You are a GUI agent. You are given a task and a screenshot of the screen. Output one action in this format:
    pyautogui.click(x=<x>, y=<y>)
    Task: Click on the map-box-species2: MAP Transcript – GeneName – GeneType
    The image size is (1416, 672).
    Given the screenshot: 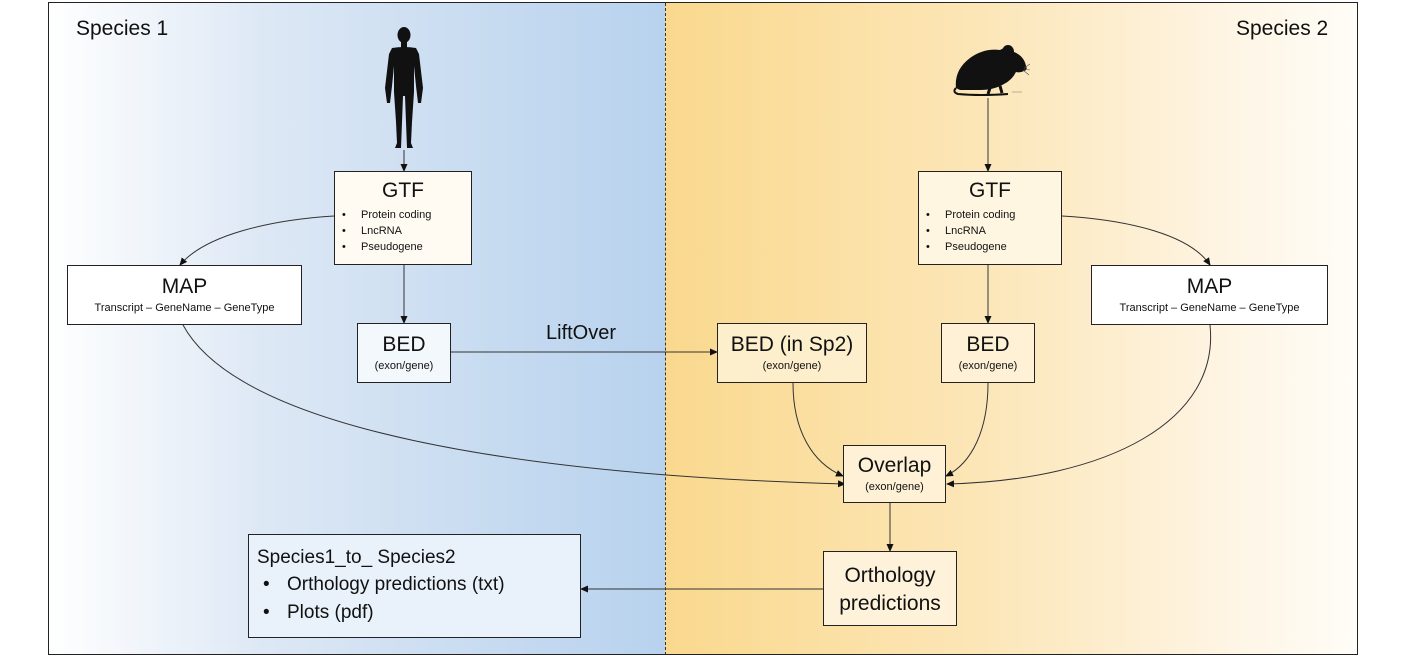 What is the action you would take?
    pyautogui.click(x=1209, y=295)
    